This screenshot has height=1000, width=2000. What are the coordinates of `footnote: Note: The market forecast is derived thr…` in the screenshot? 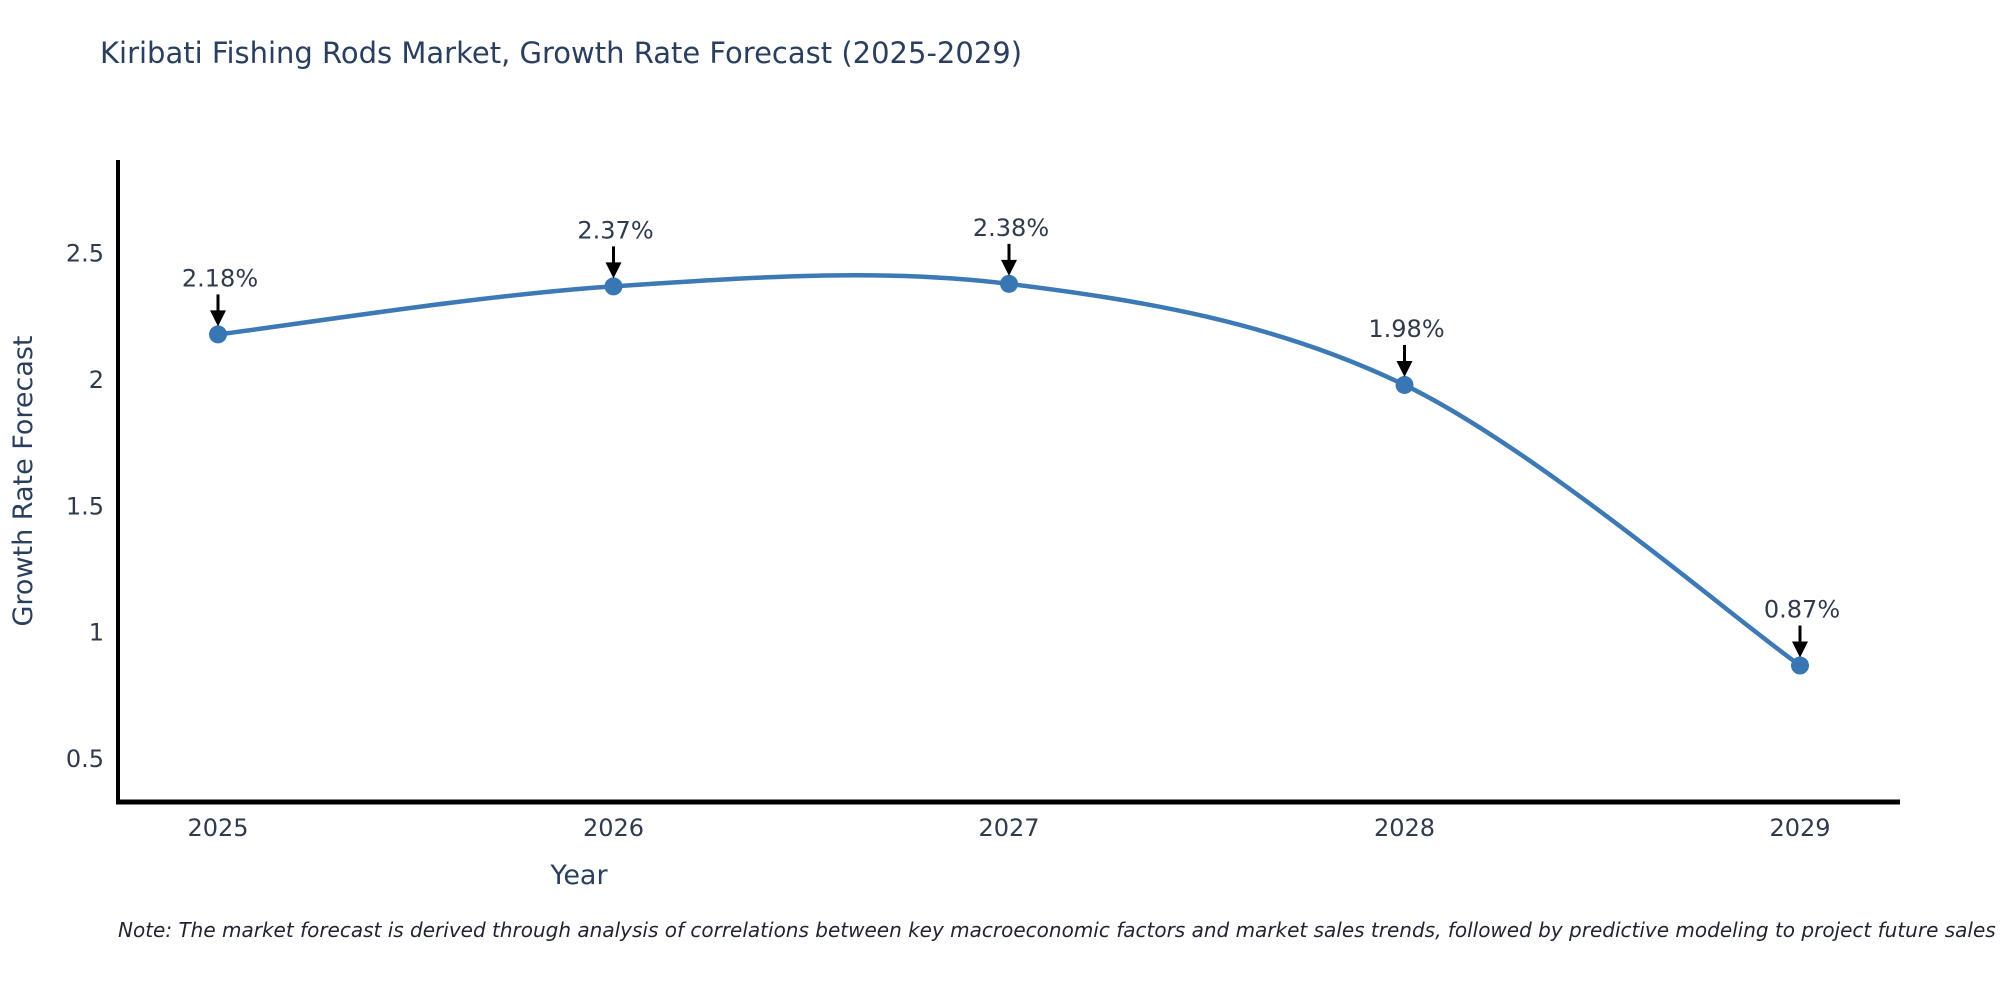 It's located at (1057, 930).